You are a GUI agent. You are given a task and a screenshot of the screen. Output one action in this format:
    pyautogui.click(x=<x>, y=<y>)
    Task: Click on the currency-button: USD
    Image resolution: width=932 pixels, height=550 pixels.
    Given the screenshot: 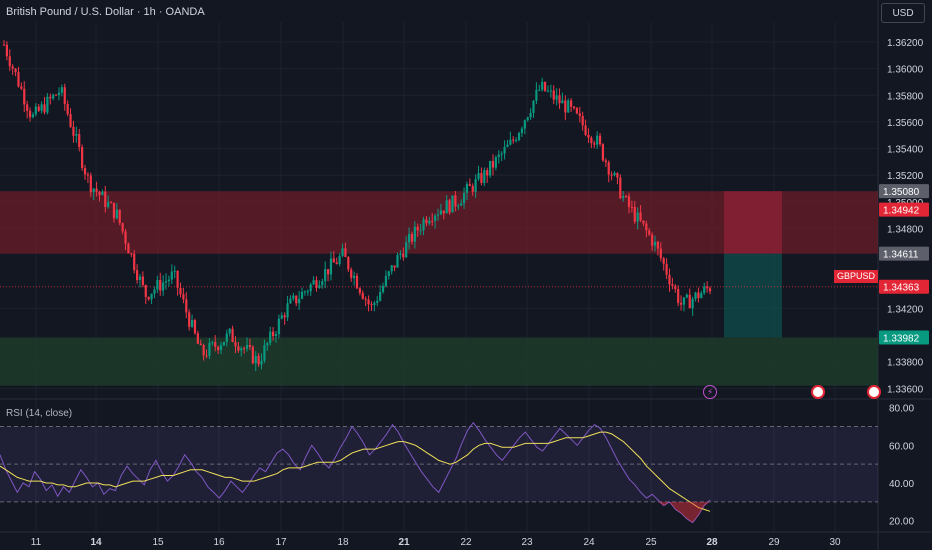 What is the action you would take?
    pyautogui.click(x=903, y=13)
    